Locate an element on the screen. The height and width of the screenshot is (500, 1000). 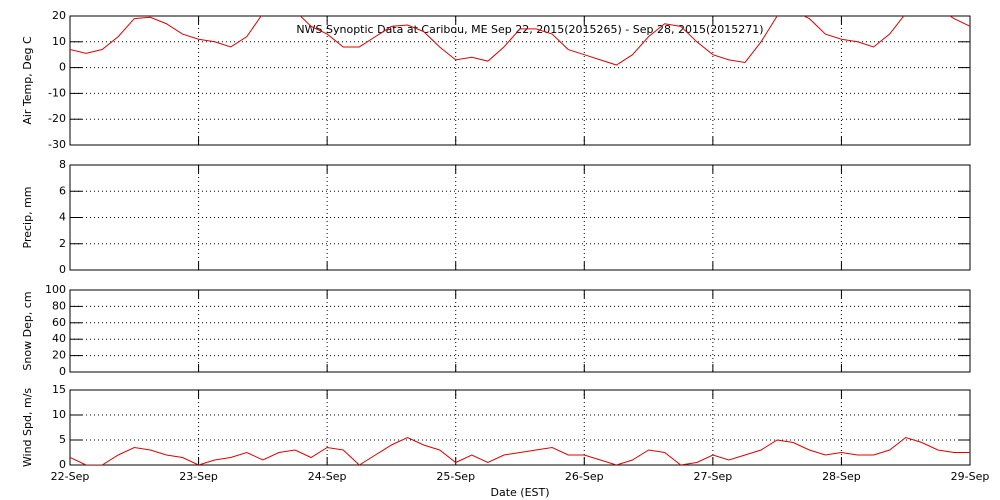
y-tick-label: -10 is located at coordinates (57, 92).